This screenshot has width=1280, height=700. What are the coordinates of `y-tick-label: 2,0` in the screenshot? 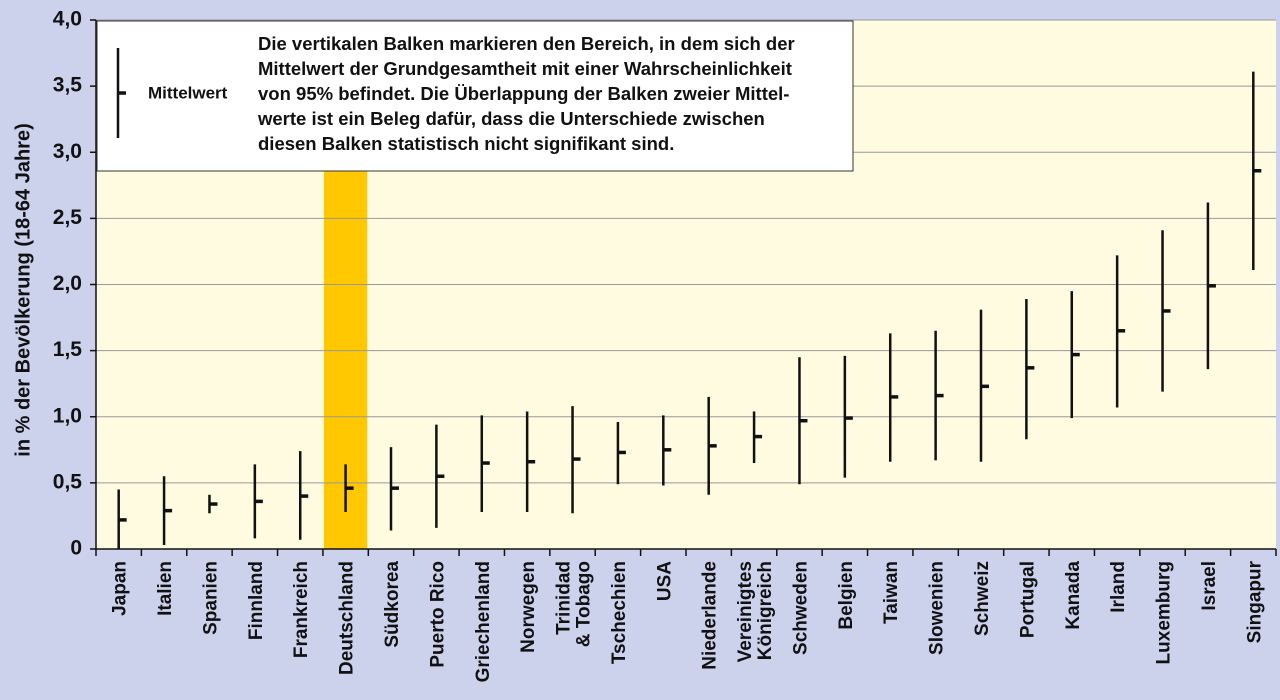 It's located at (67, 283).